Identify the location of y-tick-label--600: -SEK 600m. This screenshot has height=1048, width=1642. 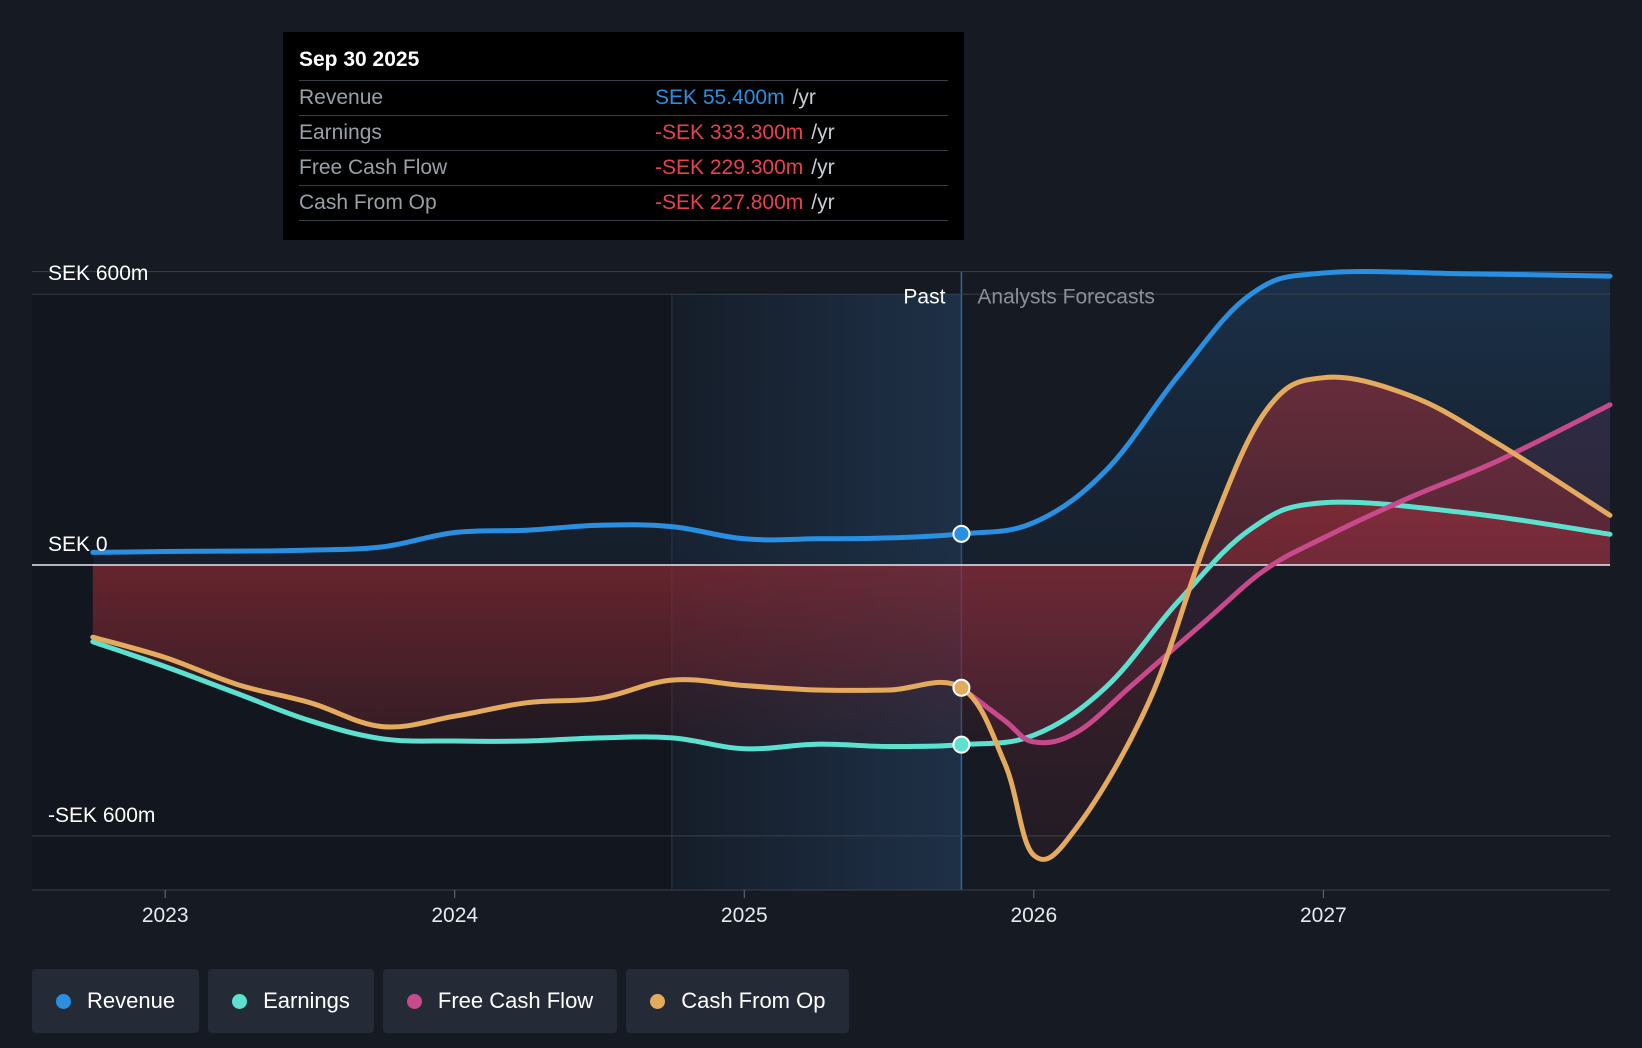
(101, 815).